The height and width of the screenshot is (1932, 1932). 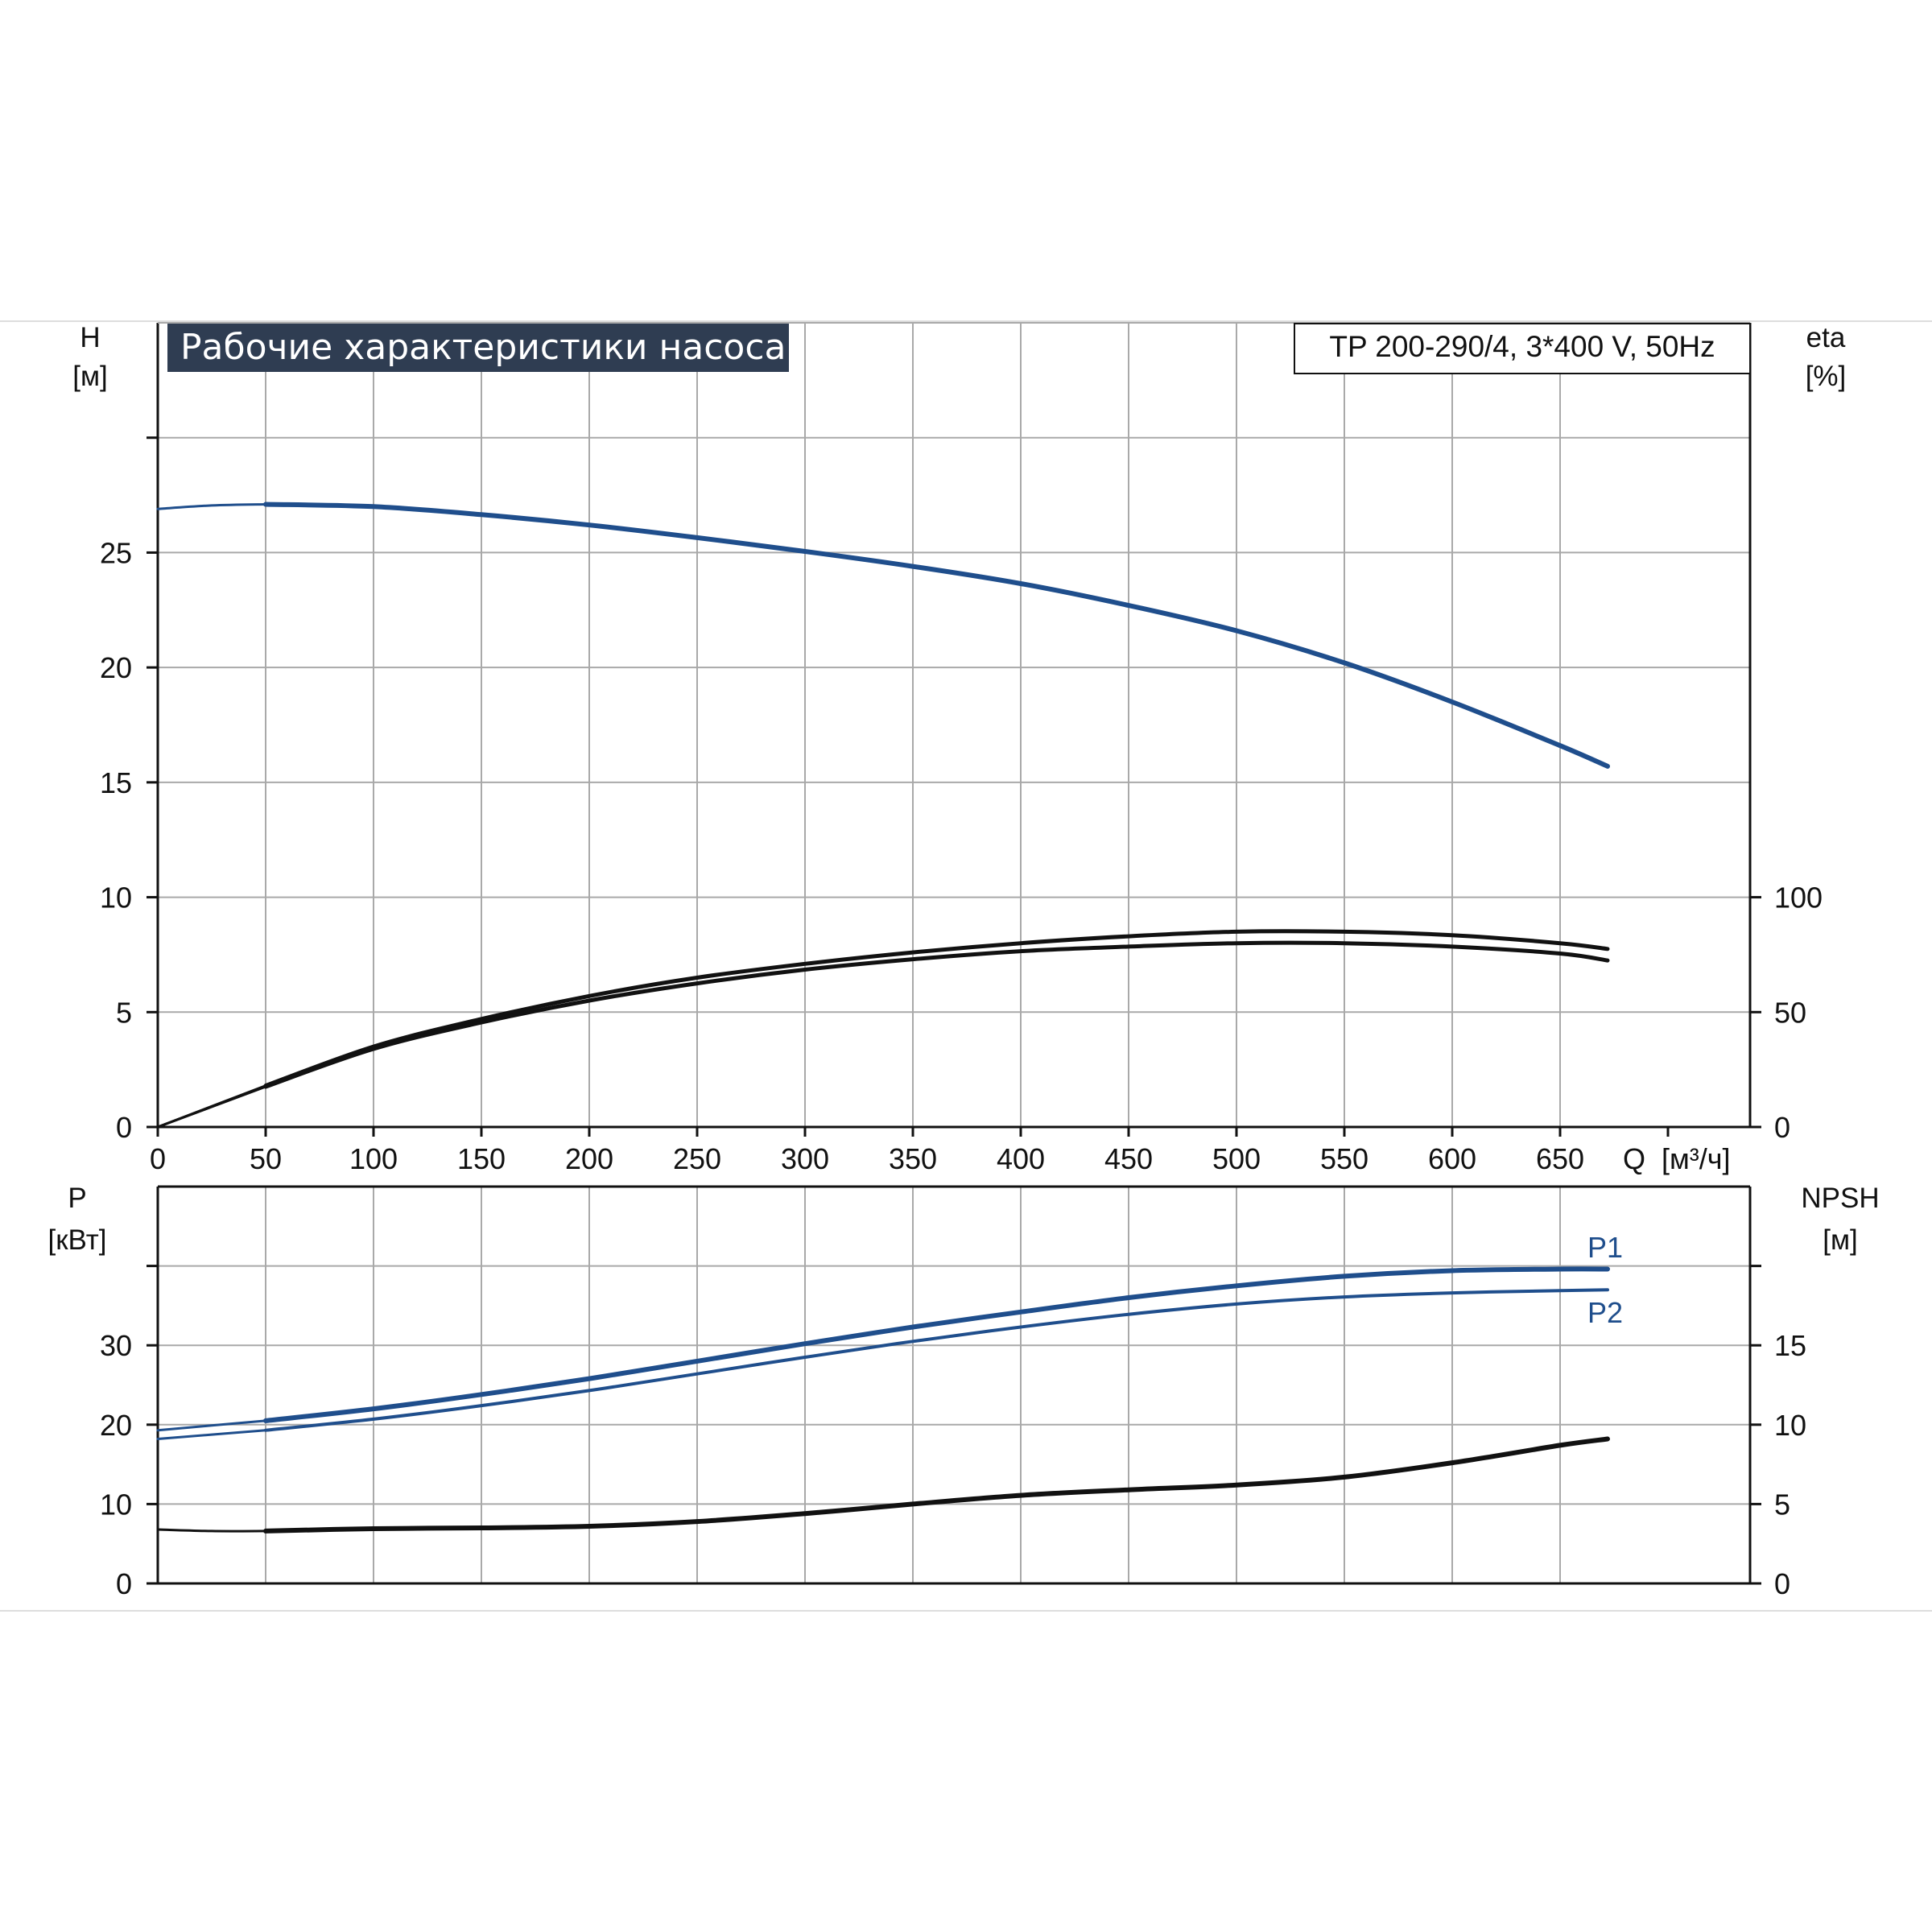 I want to click on h-axis-label: H, so click(x=90, y=337).